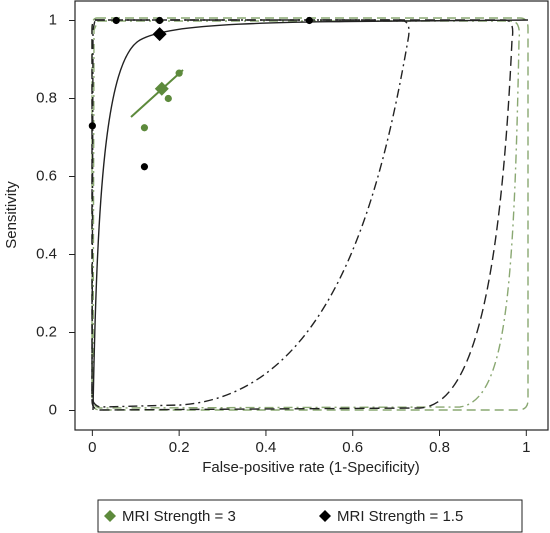 Image resolution: width=550 pixels, height=533 pixels. I want to click on y-tick-label: 0.6, so click(46, 175).